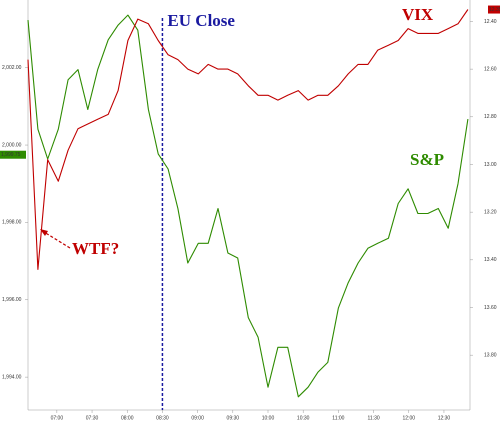 Image resolution: width=500 pixels, height=424 pixels. I want to click on annotation-arrow, so click(57, 240).